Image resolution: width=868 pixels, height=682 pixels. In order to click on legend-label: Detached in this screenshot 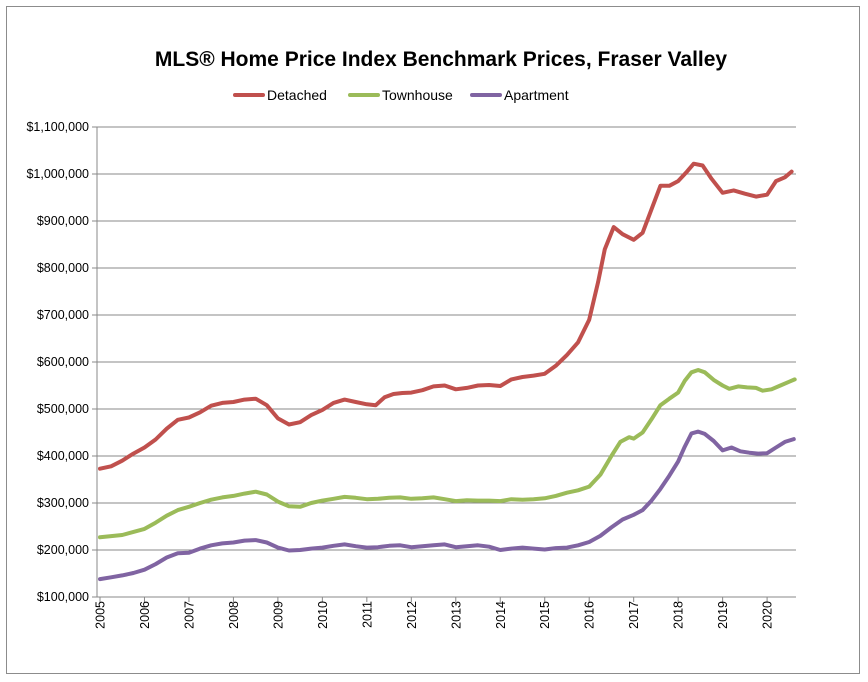, I will do `click(297, 95)`.